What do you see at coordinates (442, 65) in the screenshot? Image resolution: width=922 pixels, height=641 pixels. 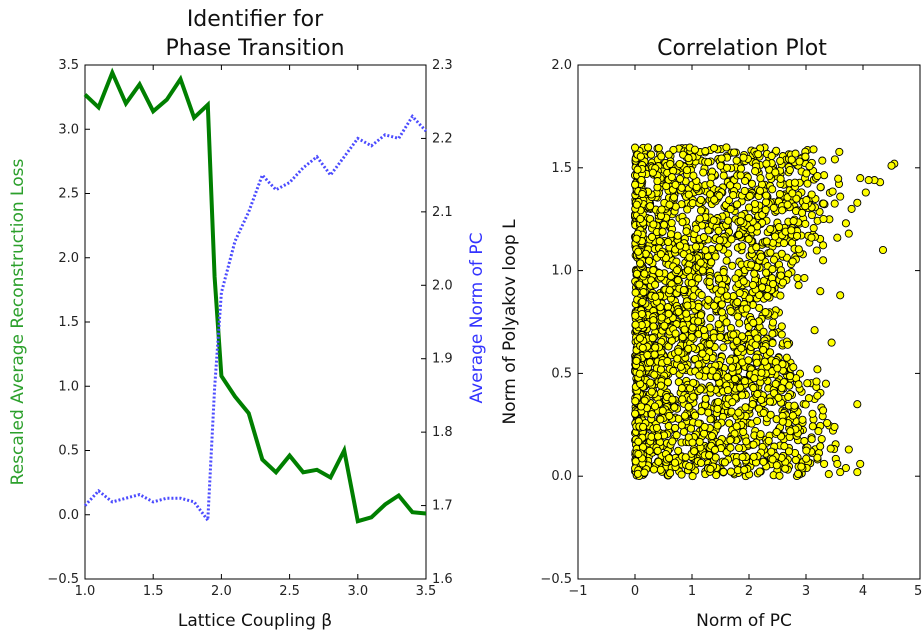 I see `phase-y2-tick-label: 2.3` at bounding box center [442, 65].